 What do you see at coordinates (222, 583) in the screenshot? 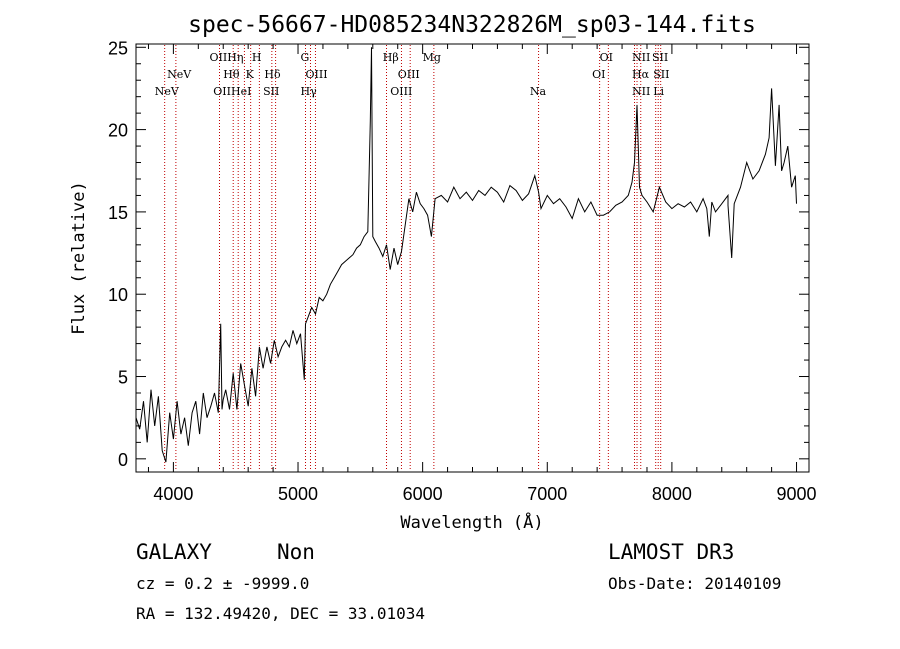
I see `redshift-text: cz = 0.2 ± -9999.0` at bounding box center [222, 583].